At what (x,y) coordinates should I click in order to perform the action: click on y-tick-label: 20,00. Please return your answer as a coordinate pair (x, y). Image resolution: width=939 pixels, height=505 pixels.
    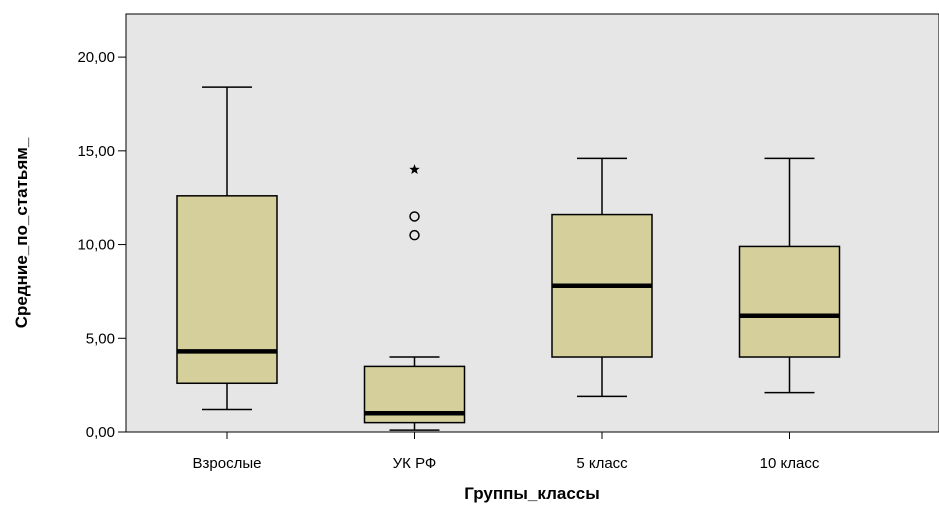
    Looking at the image, I should click on (96, 57).